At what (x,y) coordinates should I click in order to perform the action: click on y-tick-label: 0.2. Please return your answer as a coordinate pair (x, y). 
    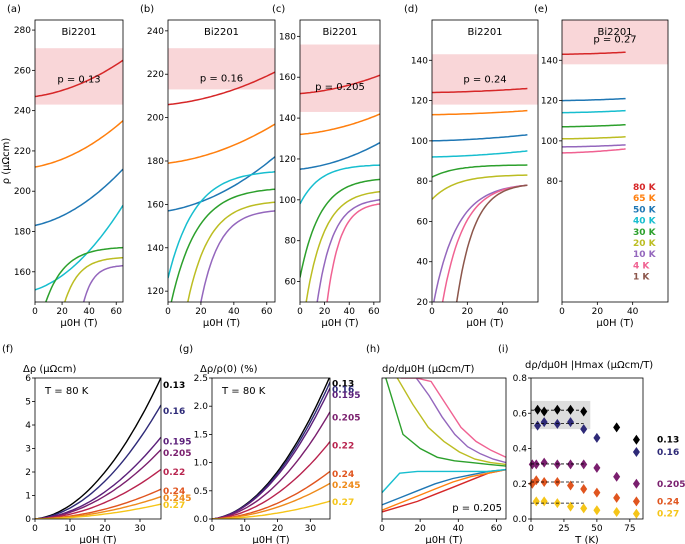
    Looking at the image, I should click on (520, 485).